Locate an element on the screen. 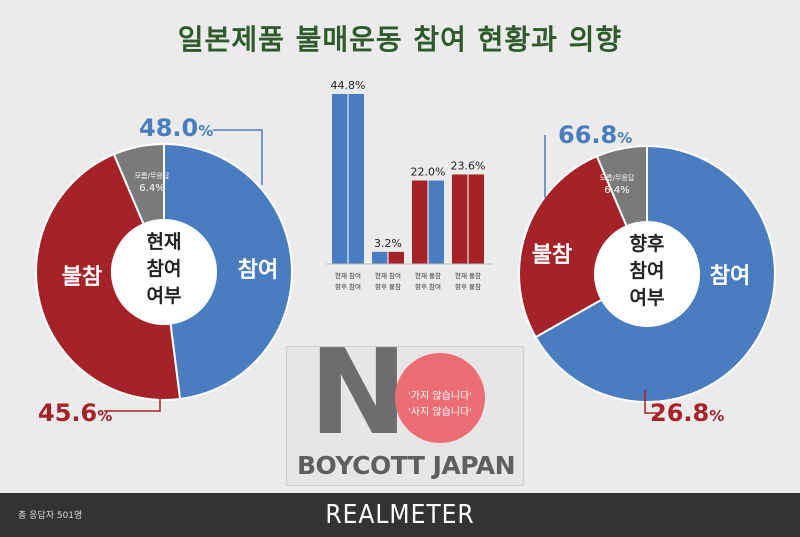 The height and width of the screenshot is (537, 800). bar-0-value-label: 44.8% is located at coordinates (348, 85).